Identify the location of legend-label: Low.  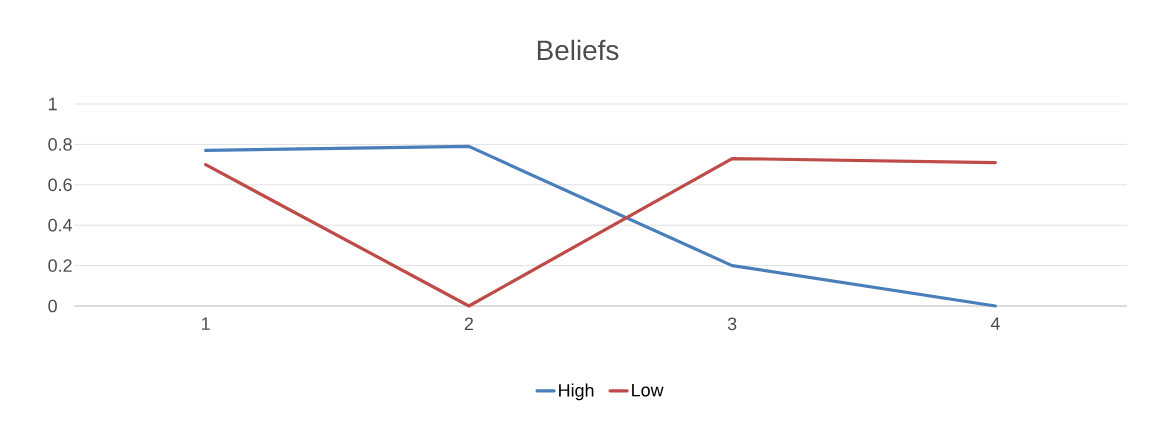
(648, 390).